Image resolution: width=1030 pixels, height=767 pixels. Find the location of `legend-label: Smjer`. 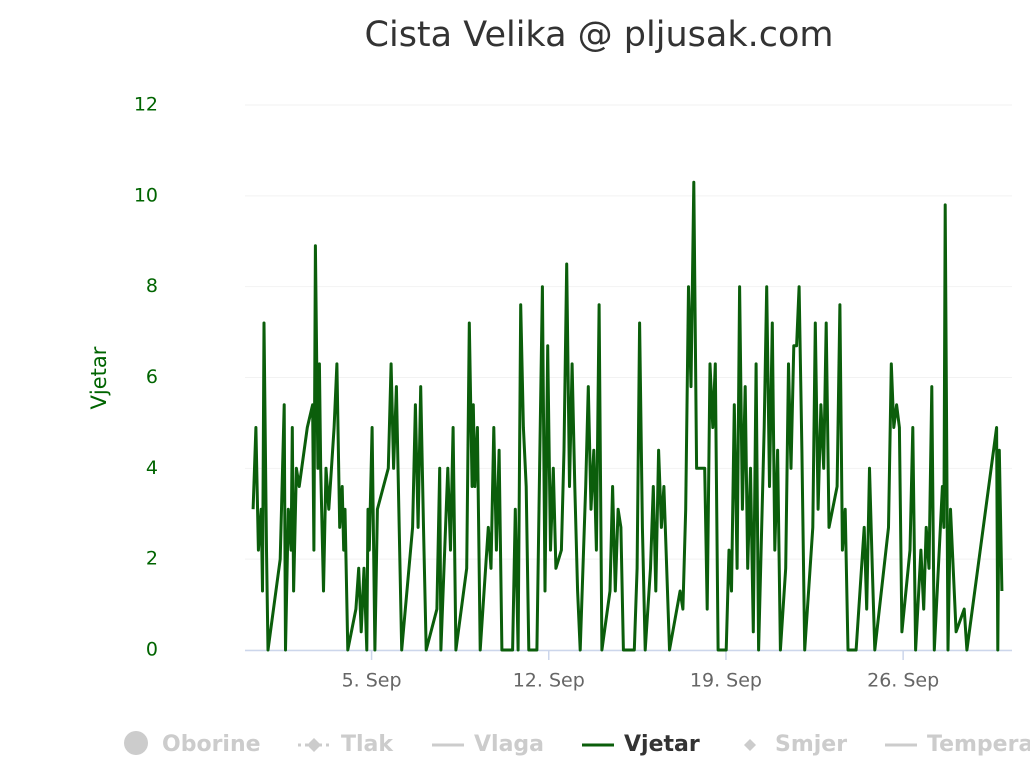

legend-label: Smjer is located at coordinates (811, 744).